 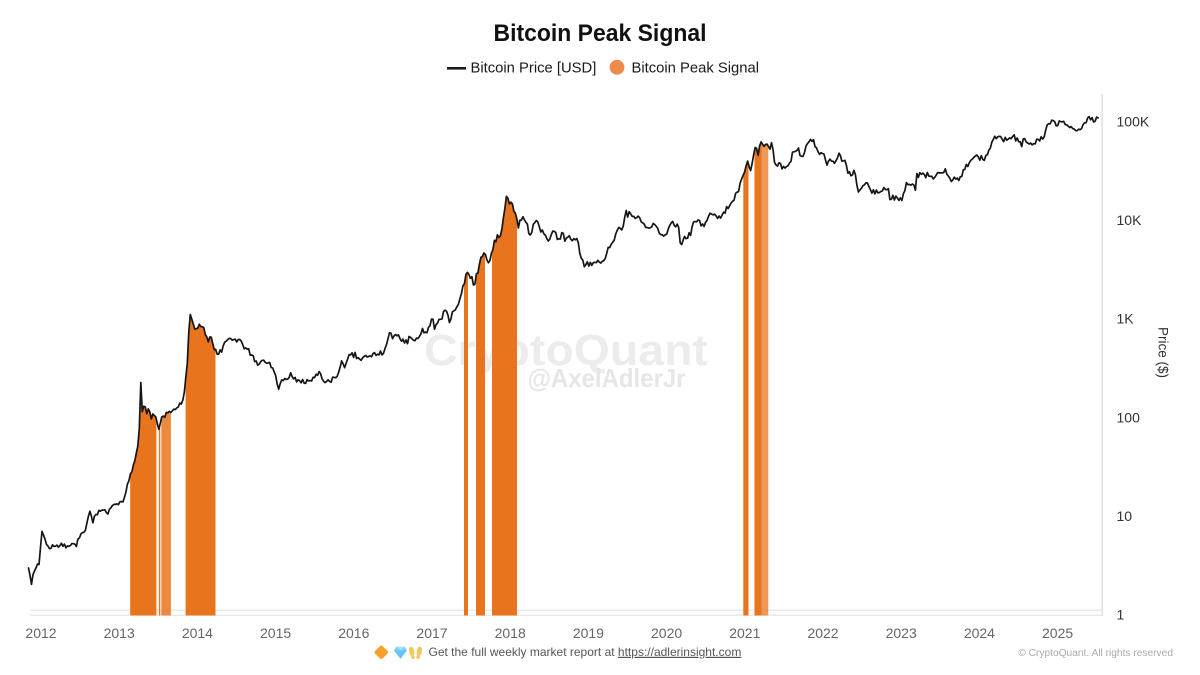 I want to click on svg-text: 100K, so click(x=1133, y=122).